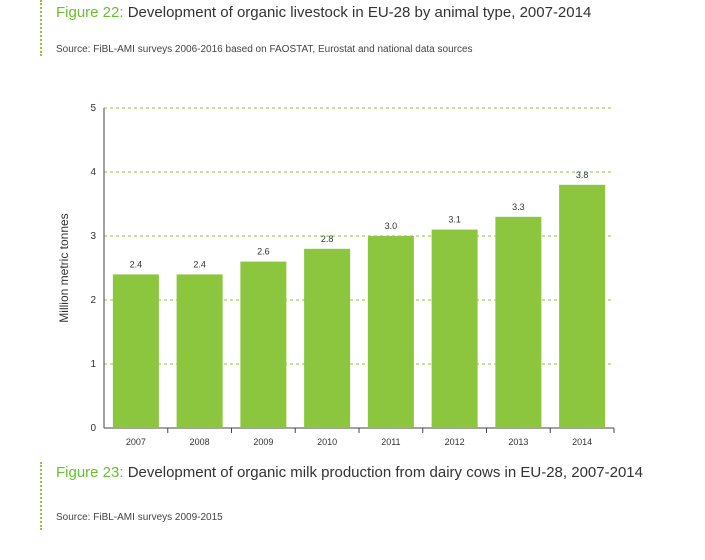 The image size is (705, 560). I want to click on y-tick-label: 0, so click(93, 428).